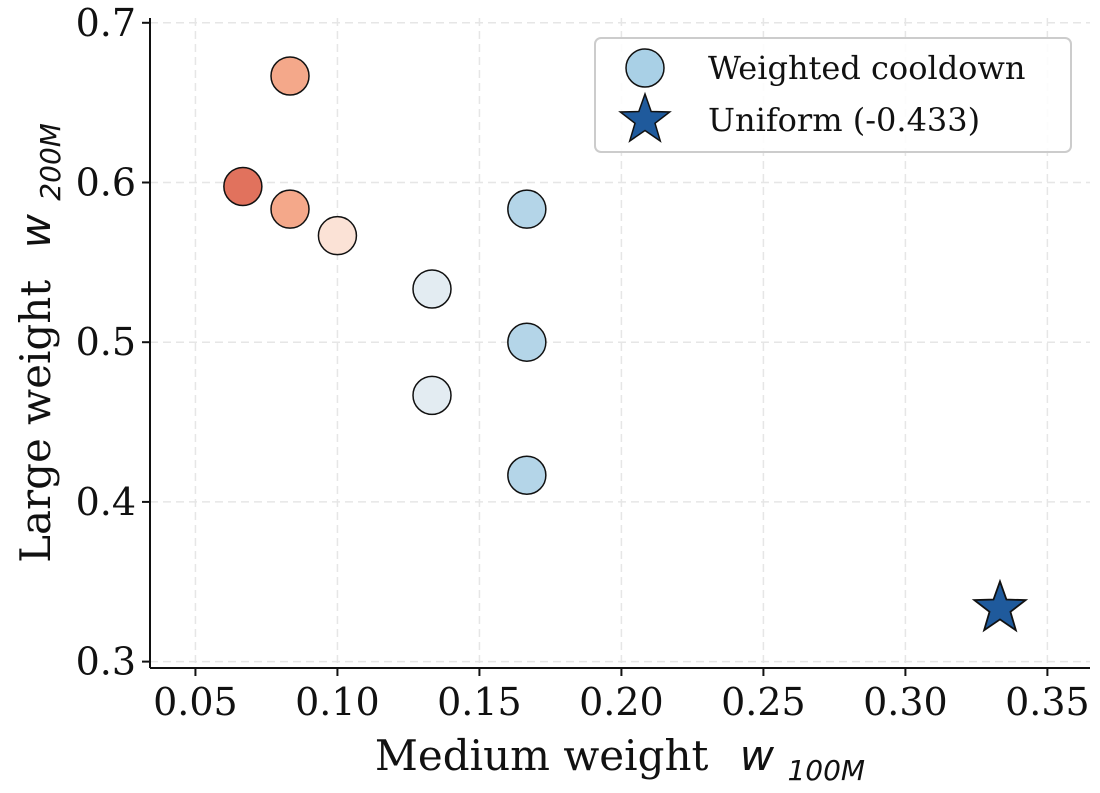 The width and height of the screenshot is (1100, 793). I want to click on legend-box, so click(833, 95).